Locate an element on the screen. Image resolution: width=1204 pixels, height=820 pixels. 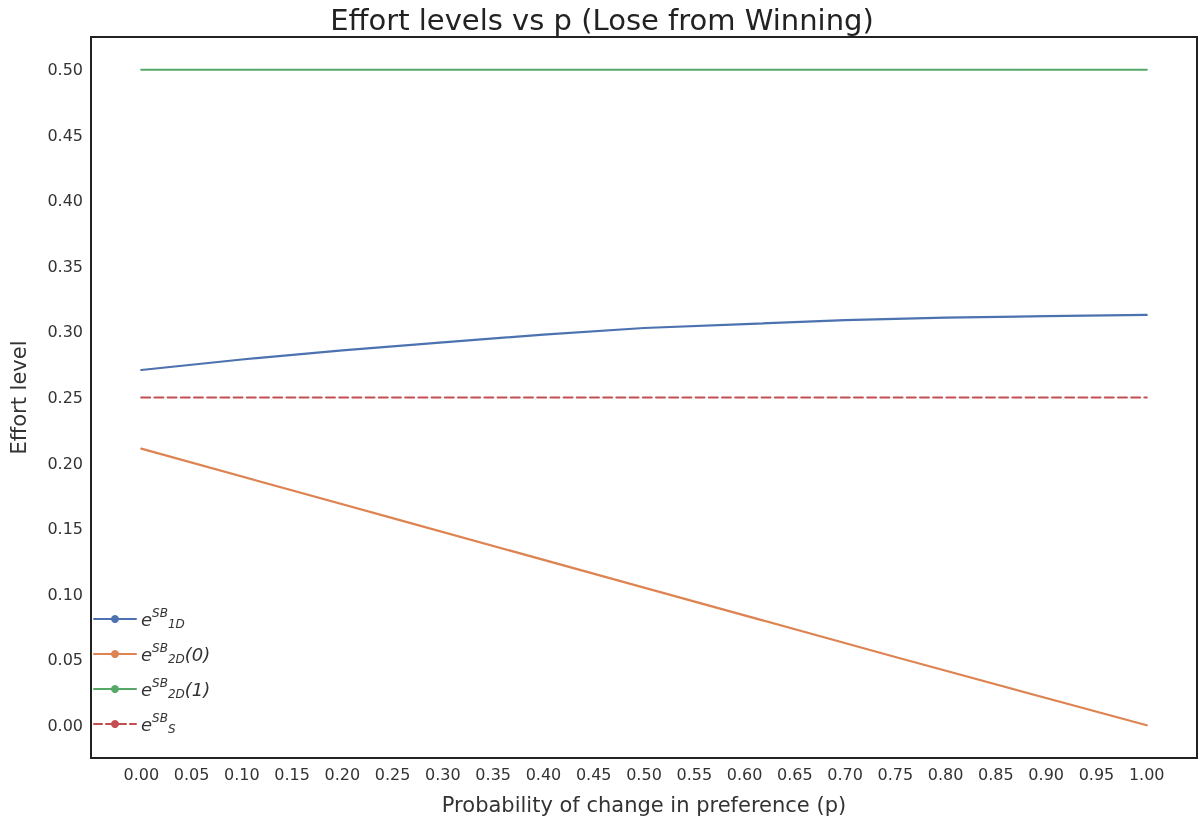
x-tick-label: 0.40 is located at coordinates (543, 774).